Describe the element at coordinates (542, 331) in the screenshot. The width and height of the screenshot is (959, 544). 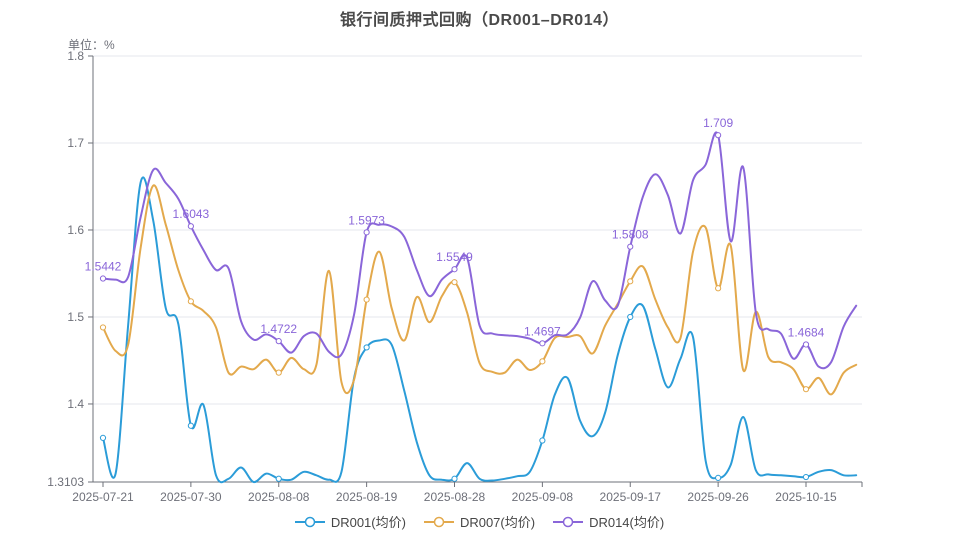
I see `point-label: 1.4697` at that location.